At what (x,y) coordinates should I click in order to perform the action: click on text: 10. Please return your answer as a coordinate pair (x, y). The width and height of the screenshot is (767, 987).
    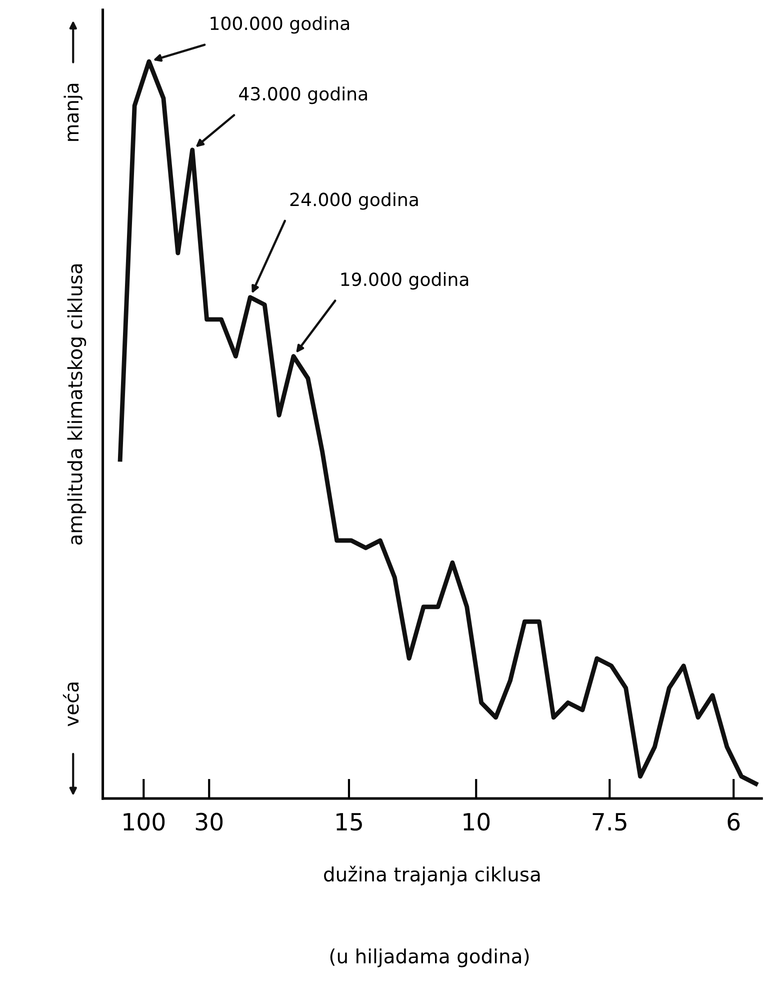
    Looking at the image, I should click on (477, 821).